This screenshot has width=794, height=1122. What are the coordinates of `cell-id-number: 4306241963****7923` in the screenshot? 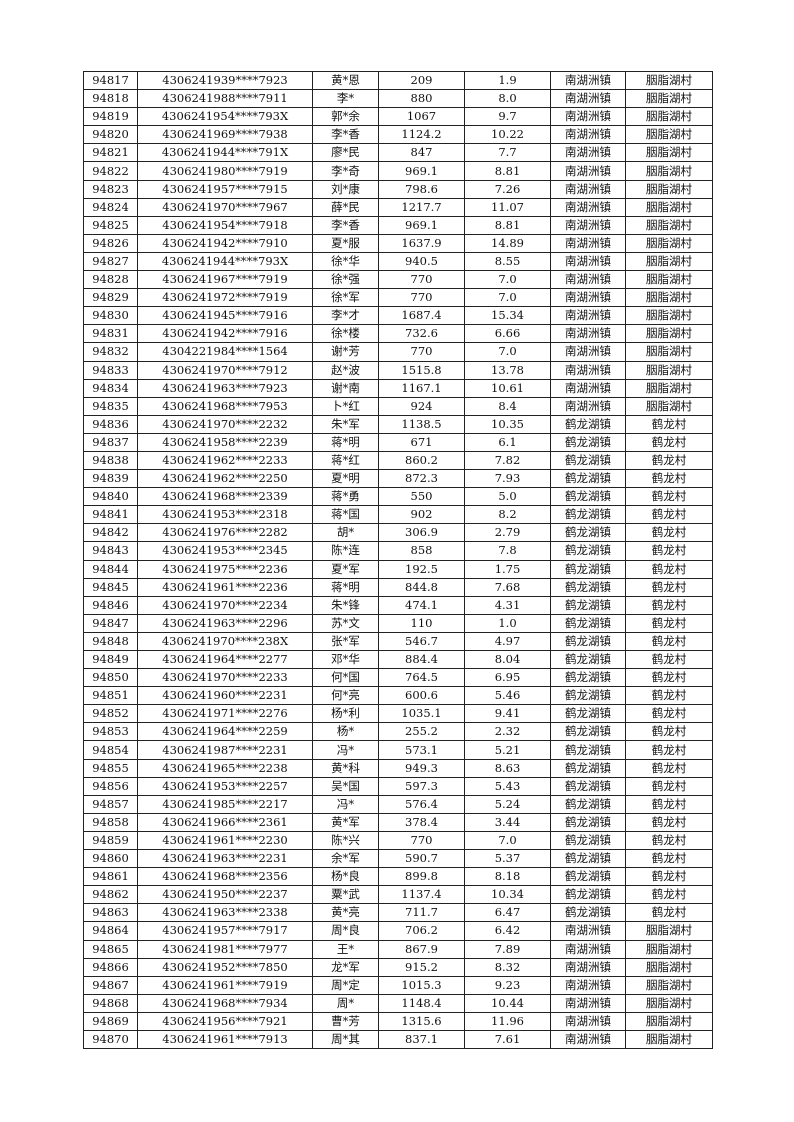 It's located at (225, 388).